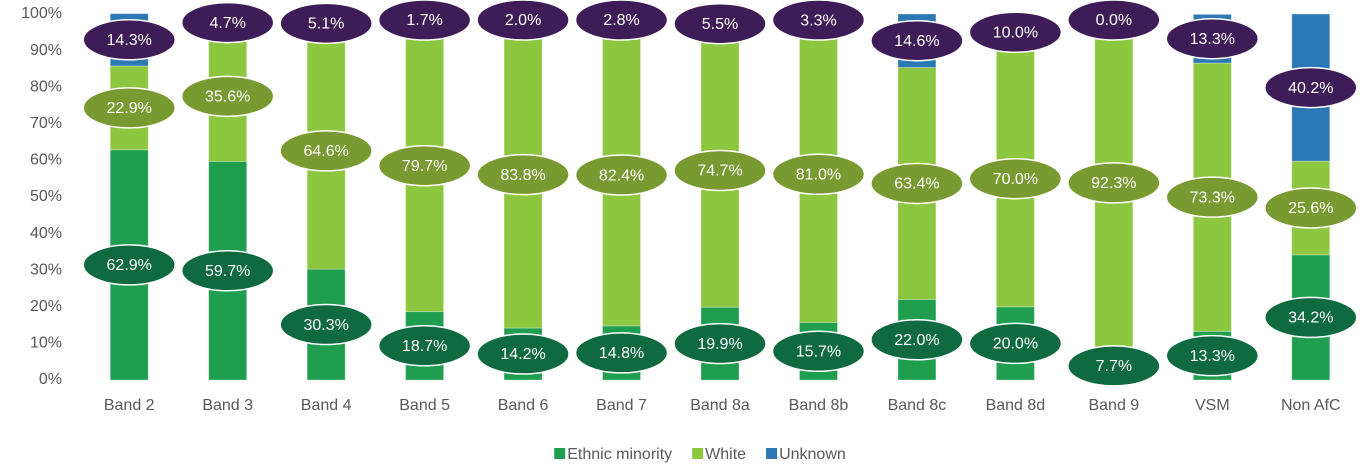 The width and height of the screenshot is (1360, 467). Describe the element at coordinates (619, 454) in the screenshot. I see `legend-label: Ethnic minority` at that location.